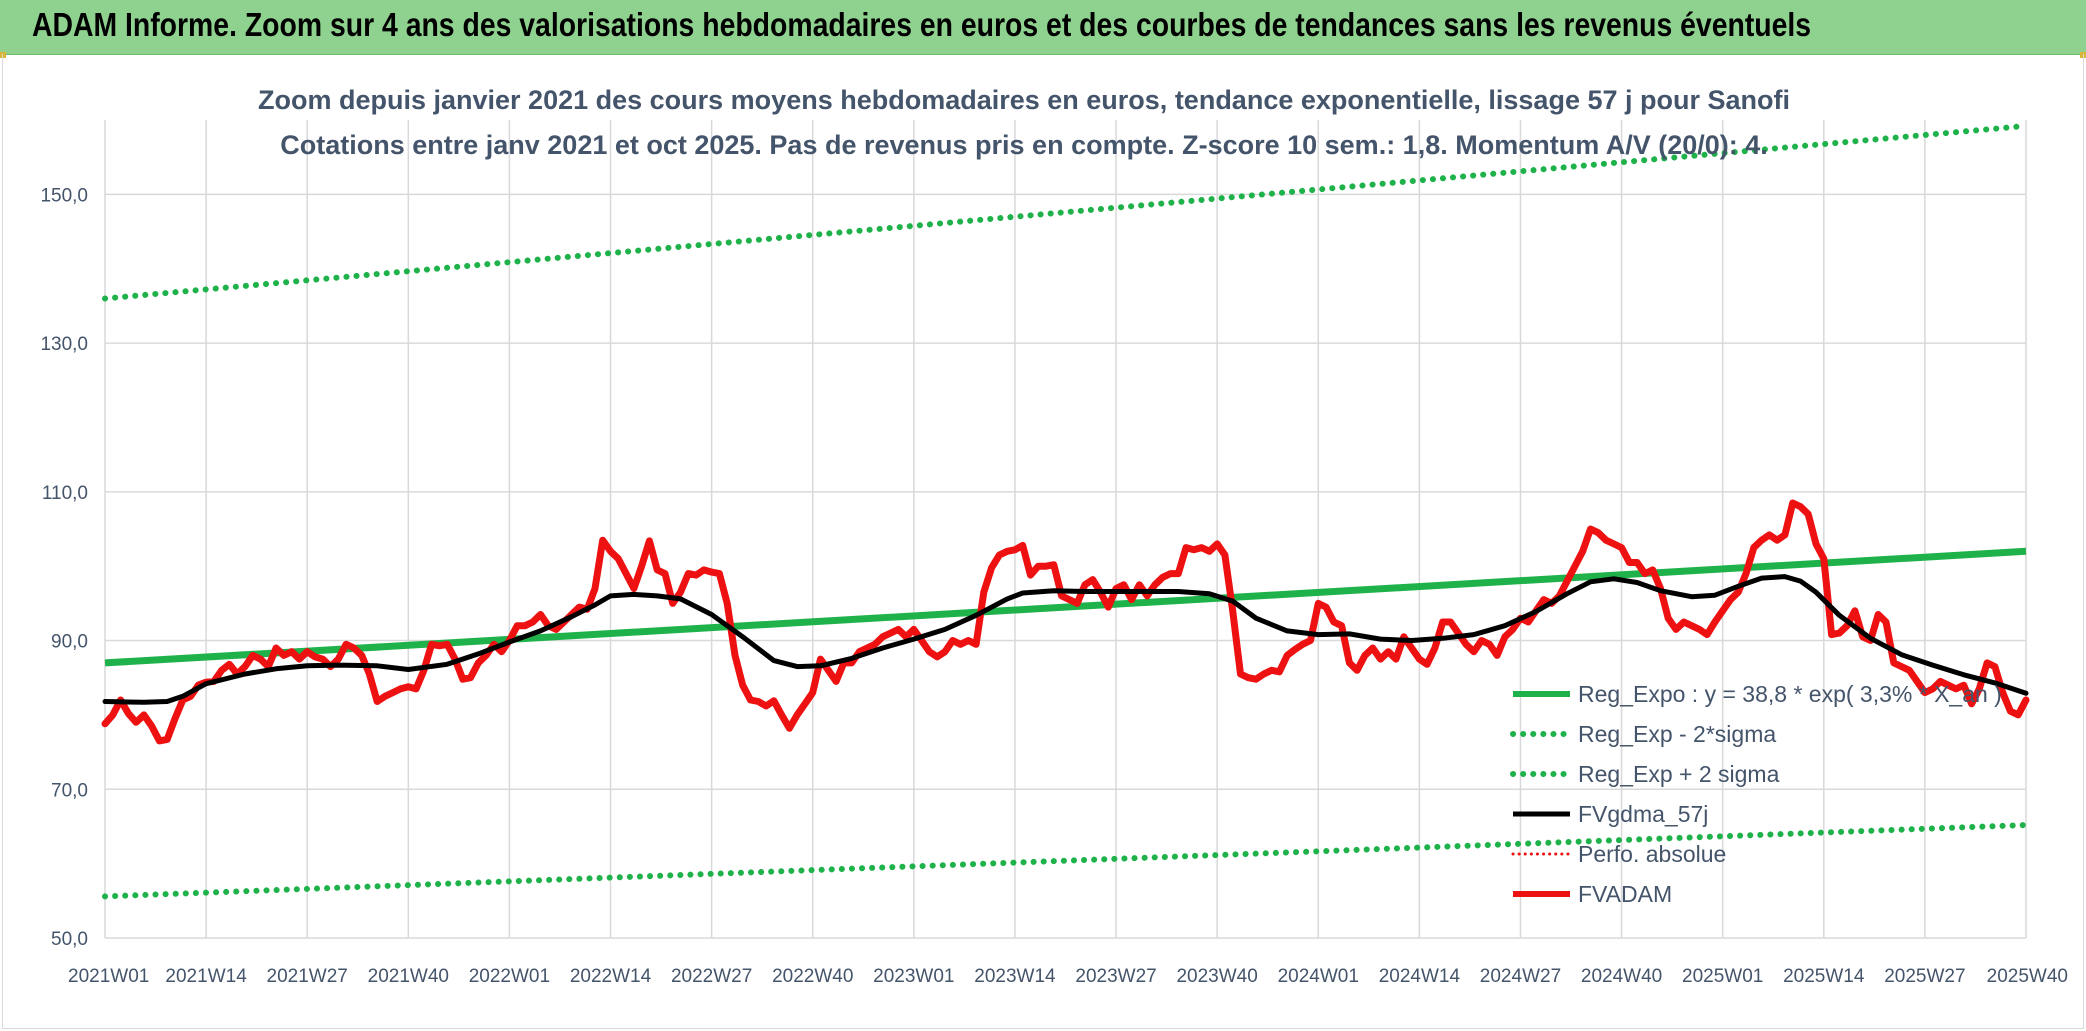 This screenshot has width=2086, height=1031. I want to click on y-tick-label: 150,0, so click(64, 195).